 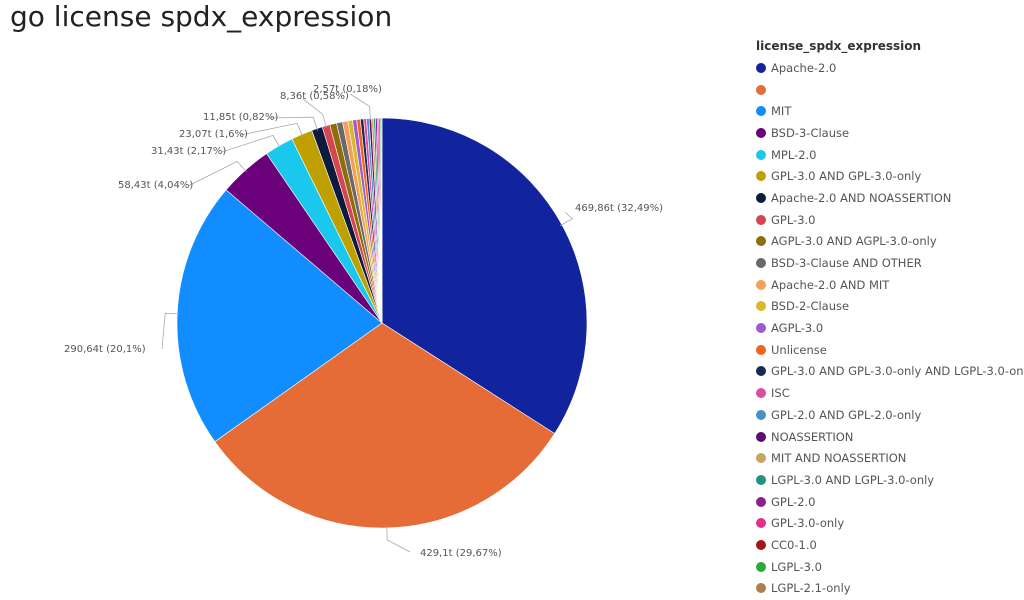 What do you see at coordinates (853, 479) in the screenshot?
I see `legend-label: LGPL-3.0 AND LGPL-3.0-only` at bounding box center [853, 479].